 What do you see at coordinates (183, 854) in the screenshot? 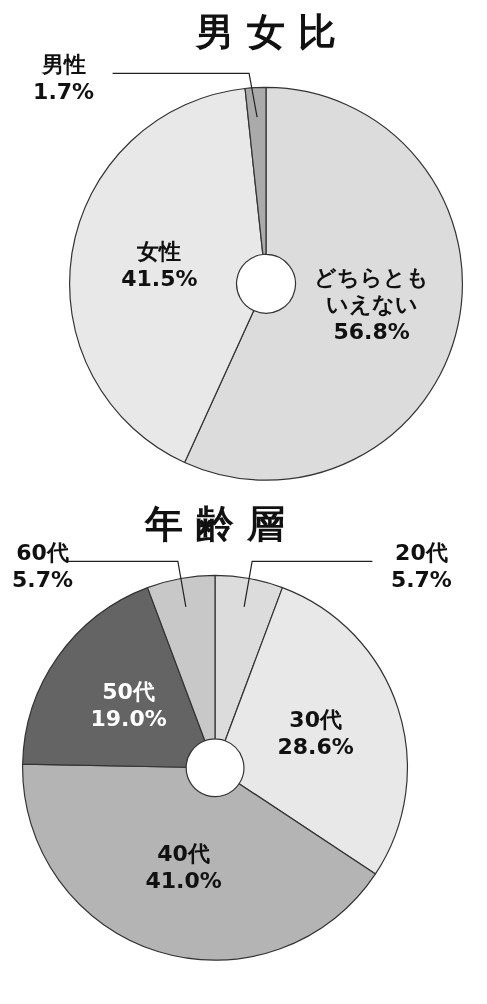
I see `slice-label: 40代` at bounding box center [183, 854].